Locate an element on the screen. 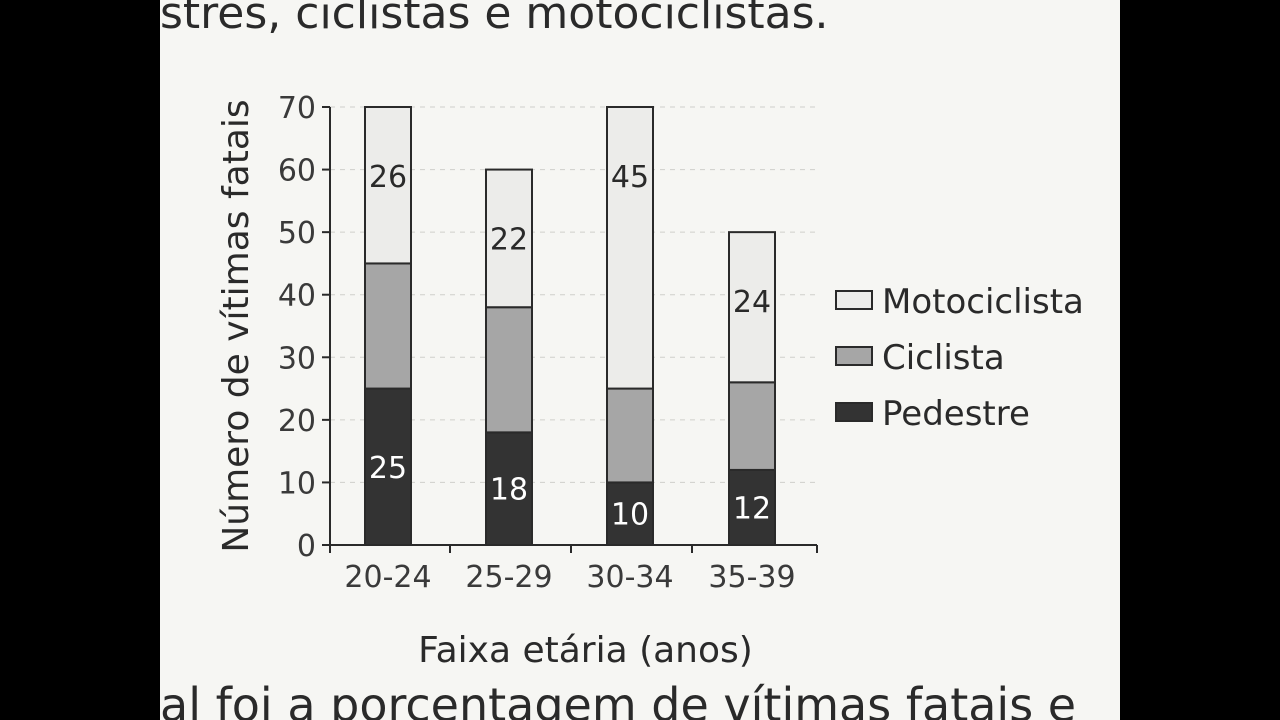  data-label-motociclista: 22 is located at coordinates (509, 240).